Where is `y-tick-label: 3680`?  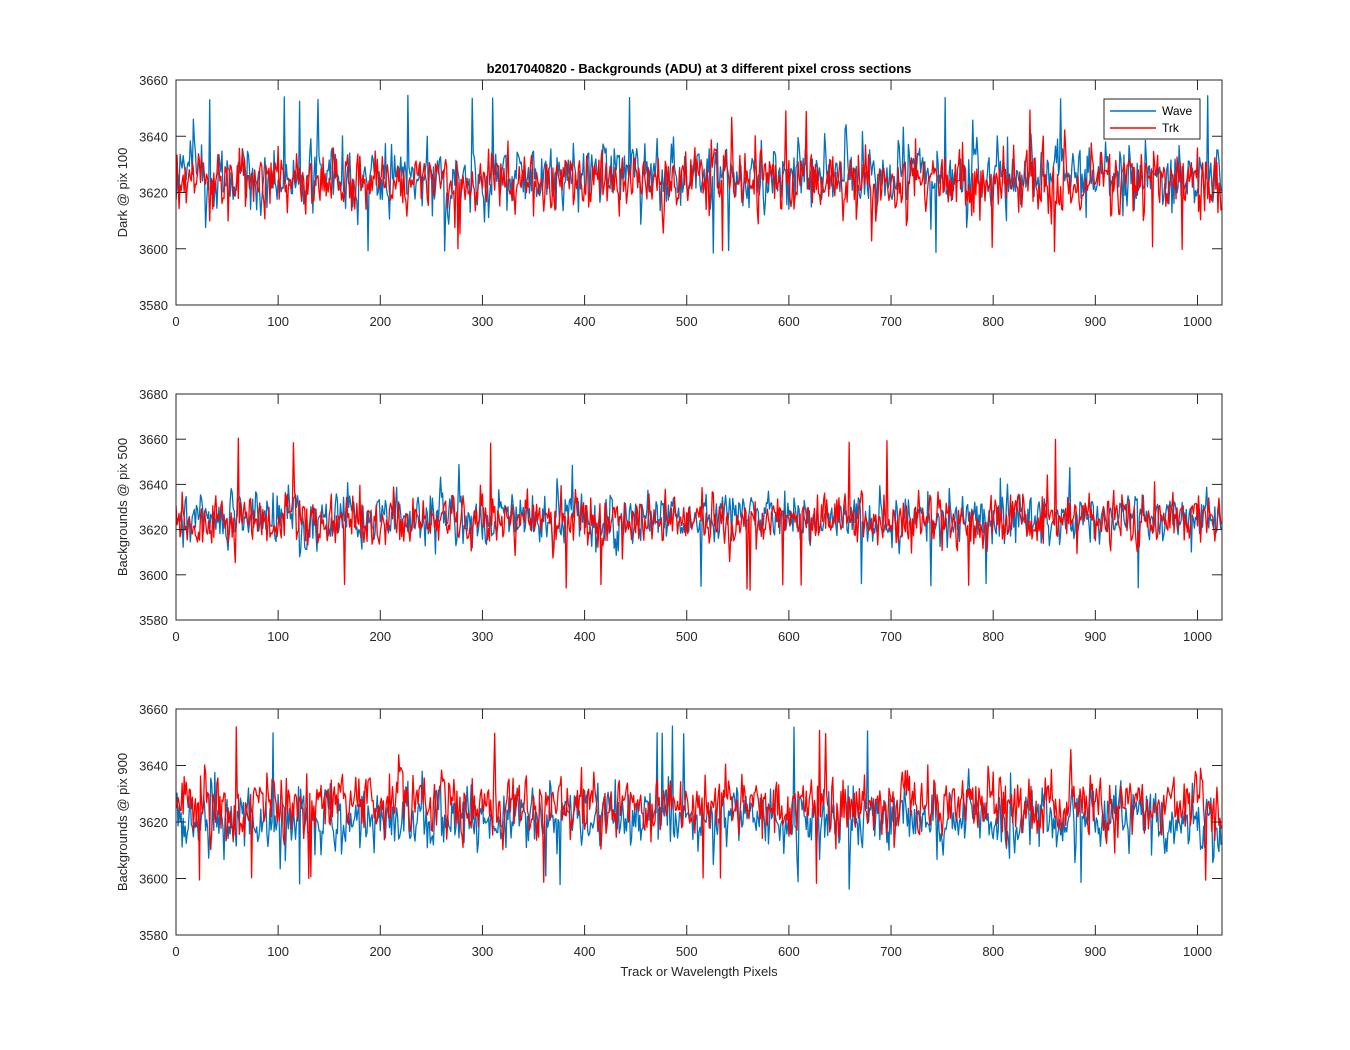 y-tick-label: 3680 is located at coordinates (153, 394).